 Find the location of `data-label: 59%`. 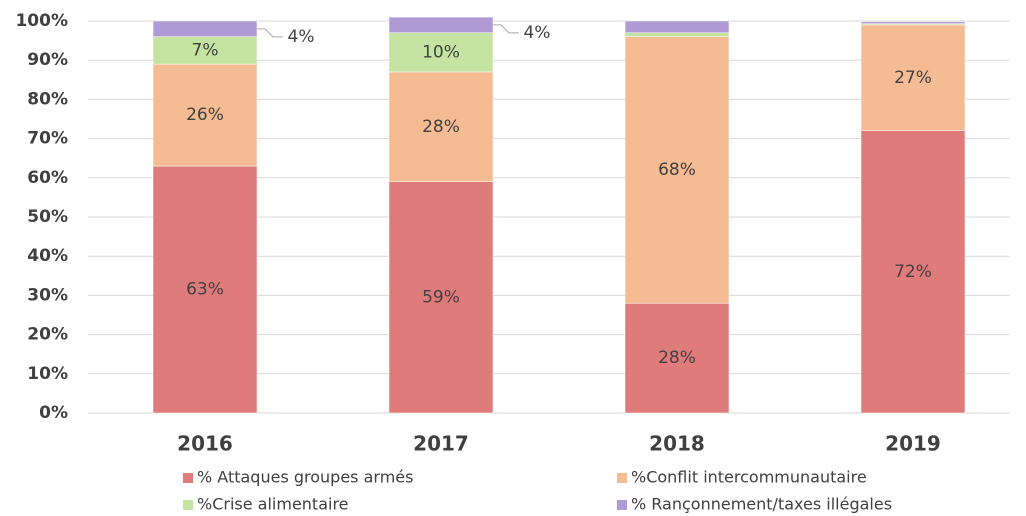

data-label: 59% is located at coordinates (441, 297).